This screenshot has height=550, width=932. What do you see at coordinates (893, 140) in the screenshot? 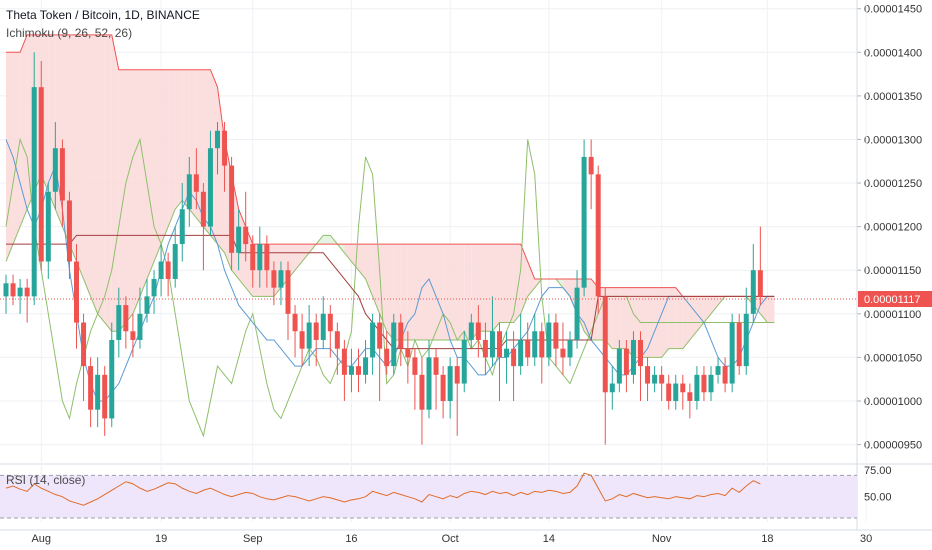
I see `price-tick-label: 0.00001300` at bounding box center [893, 140].